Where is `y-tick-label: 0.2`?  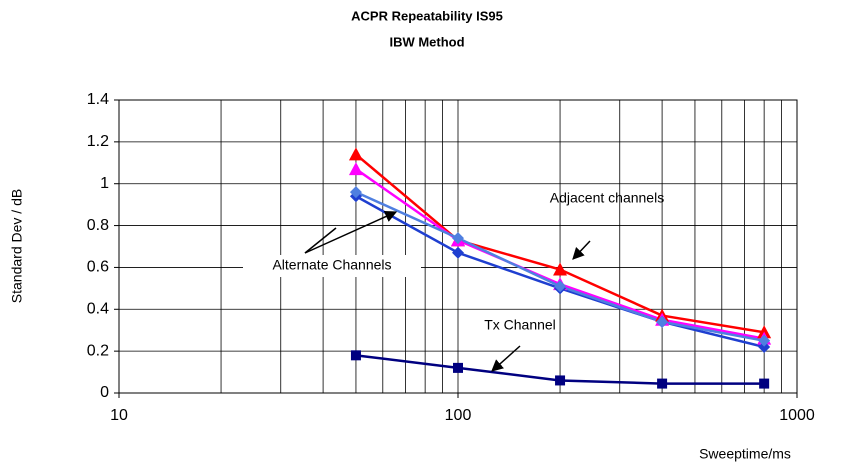
y-tick-label: 0.2 is located at coordinates (98, 350).